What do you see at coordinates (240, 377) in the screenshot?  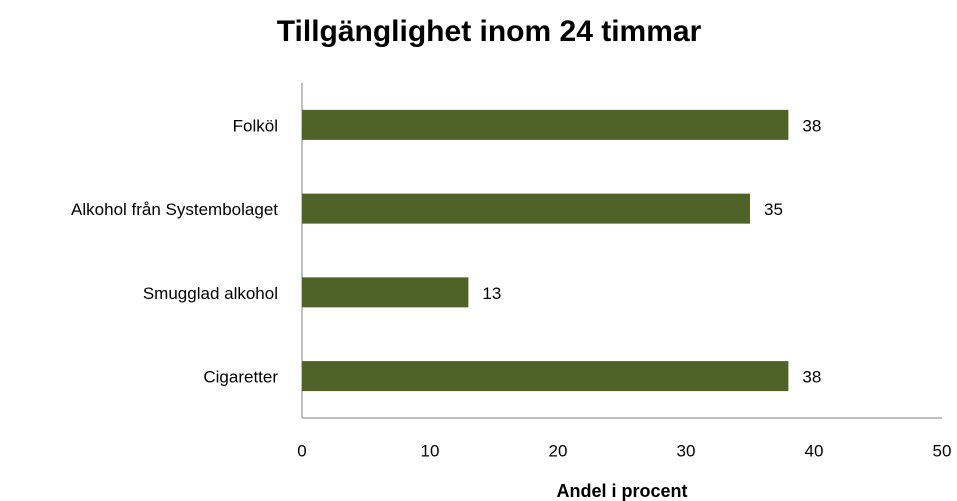 I see `y-tick-label: Cigaretter` at bounding box center [240, 377].